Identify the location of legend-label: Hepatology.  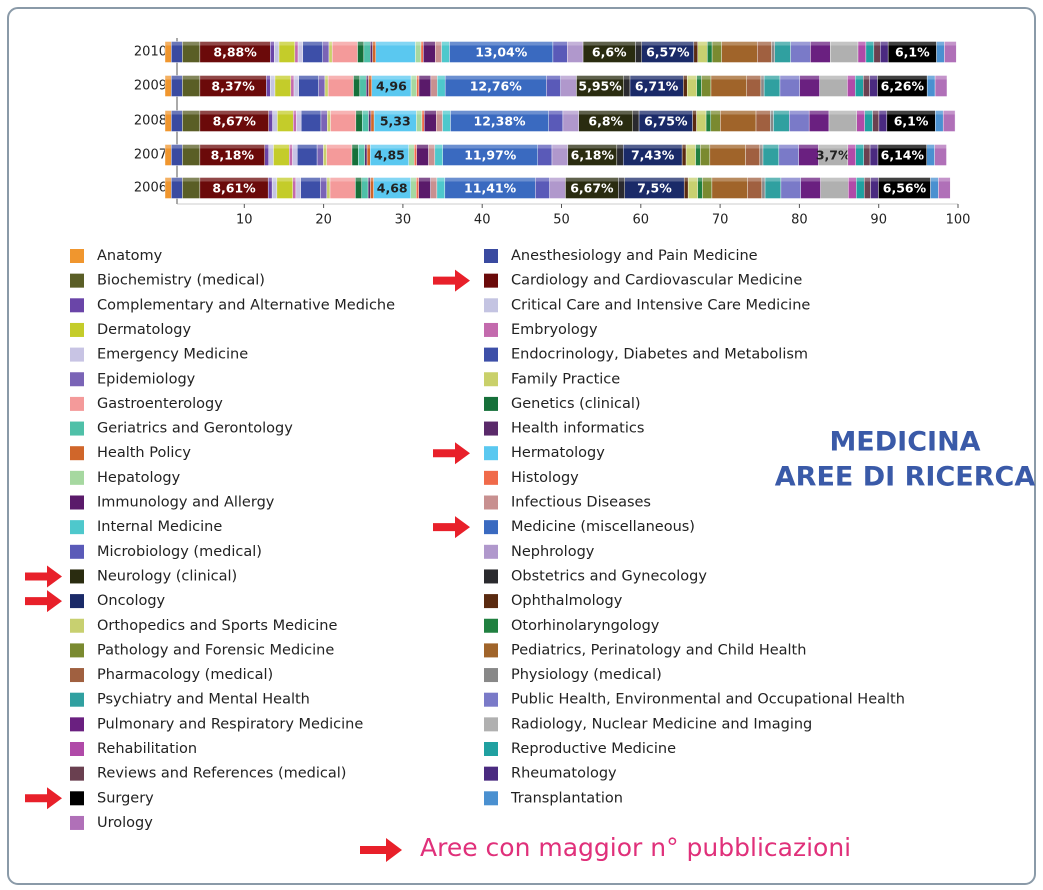
(139, 478).